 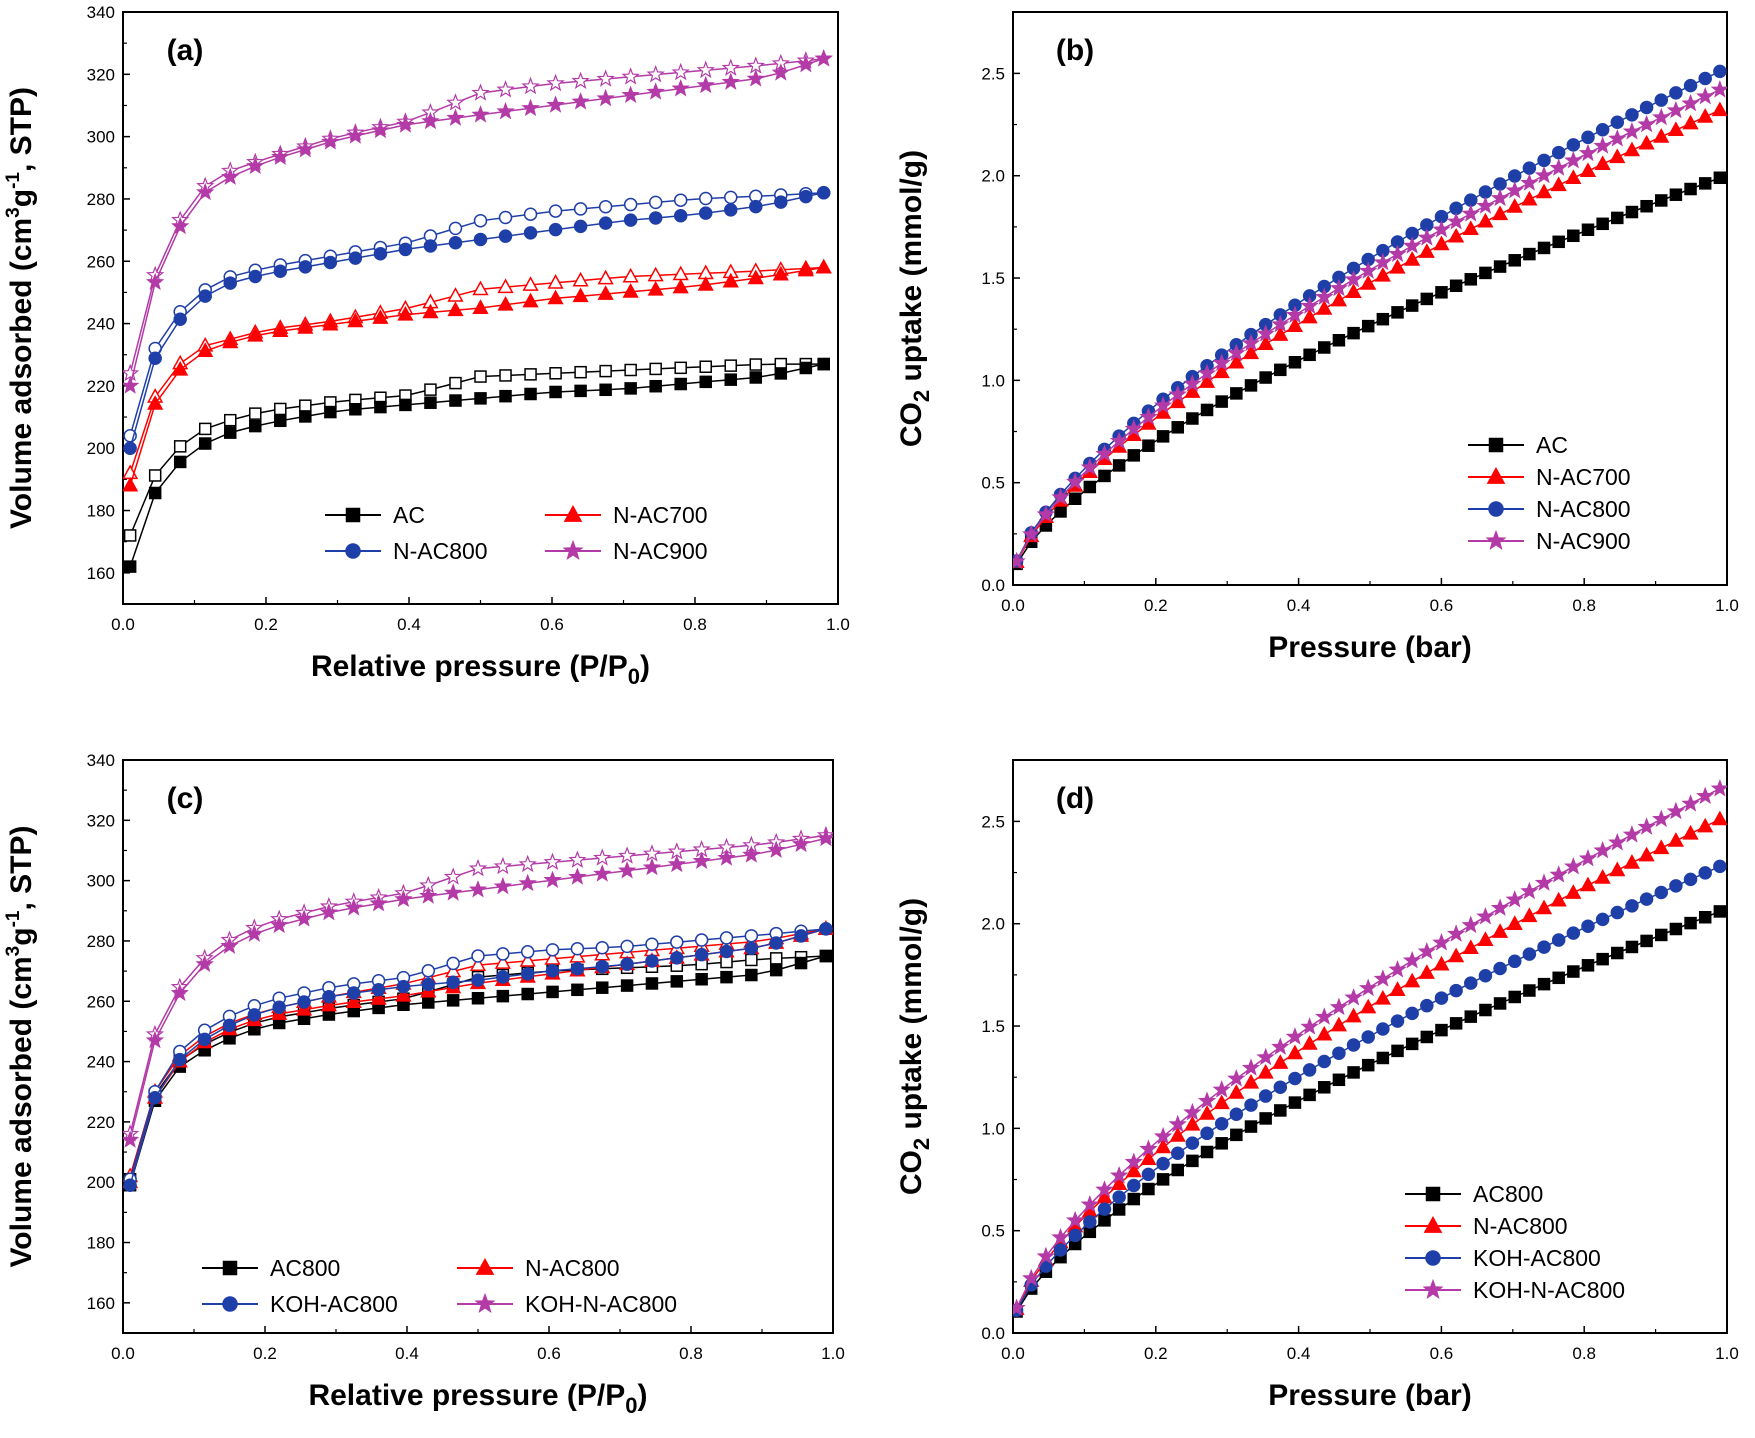 What do you see at coordinates (101, 199) in the screenshot?
I see `y-tick-label: 280` at bounding box center [101, 199].